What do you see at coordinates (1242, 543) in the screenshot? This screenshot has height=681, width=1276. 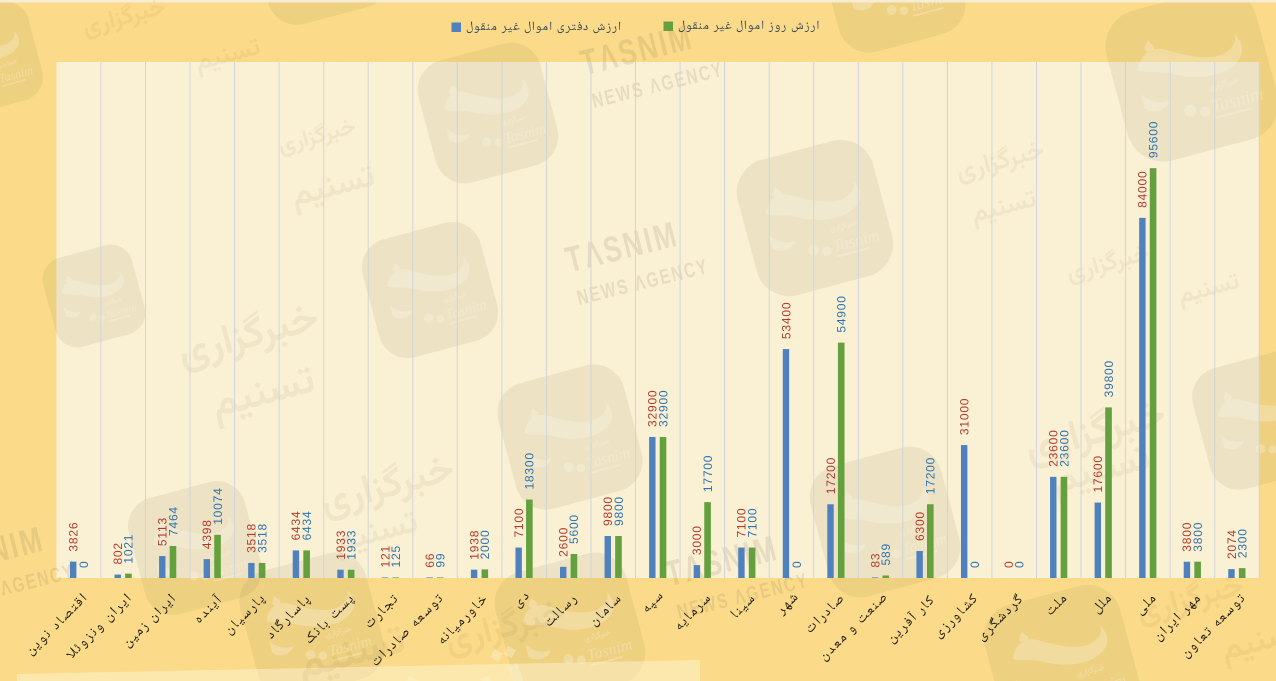 I see `svg-text: 2300` at bounding box center [1242, 543].